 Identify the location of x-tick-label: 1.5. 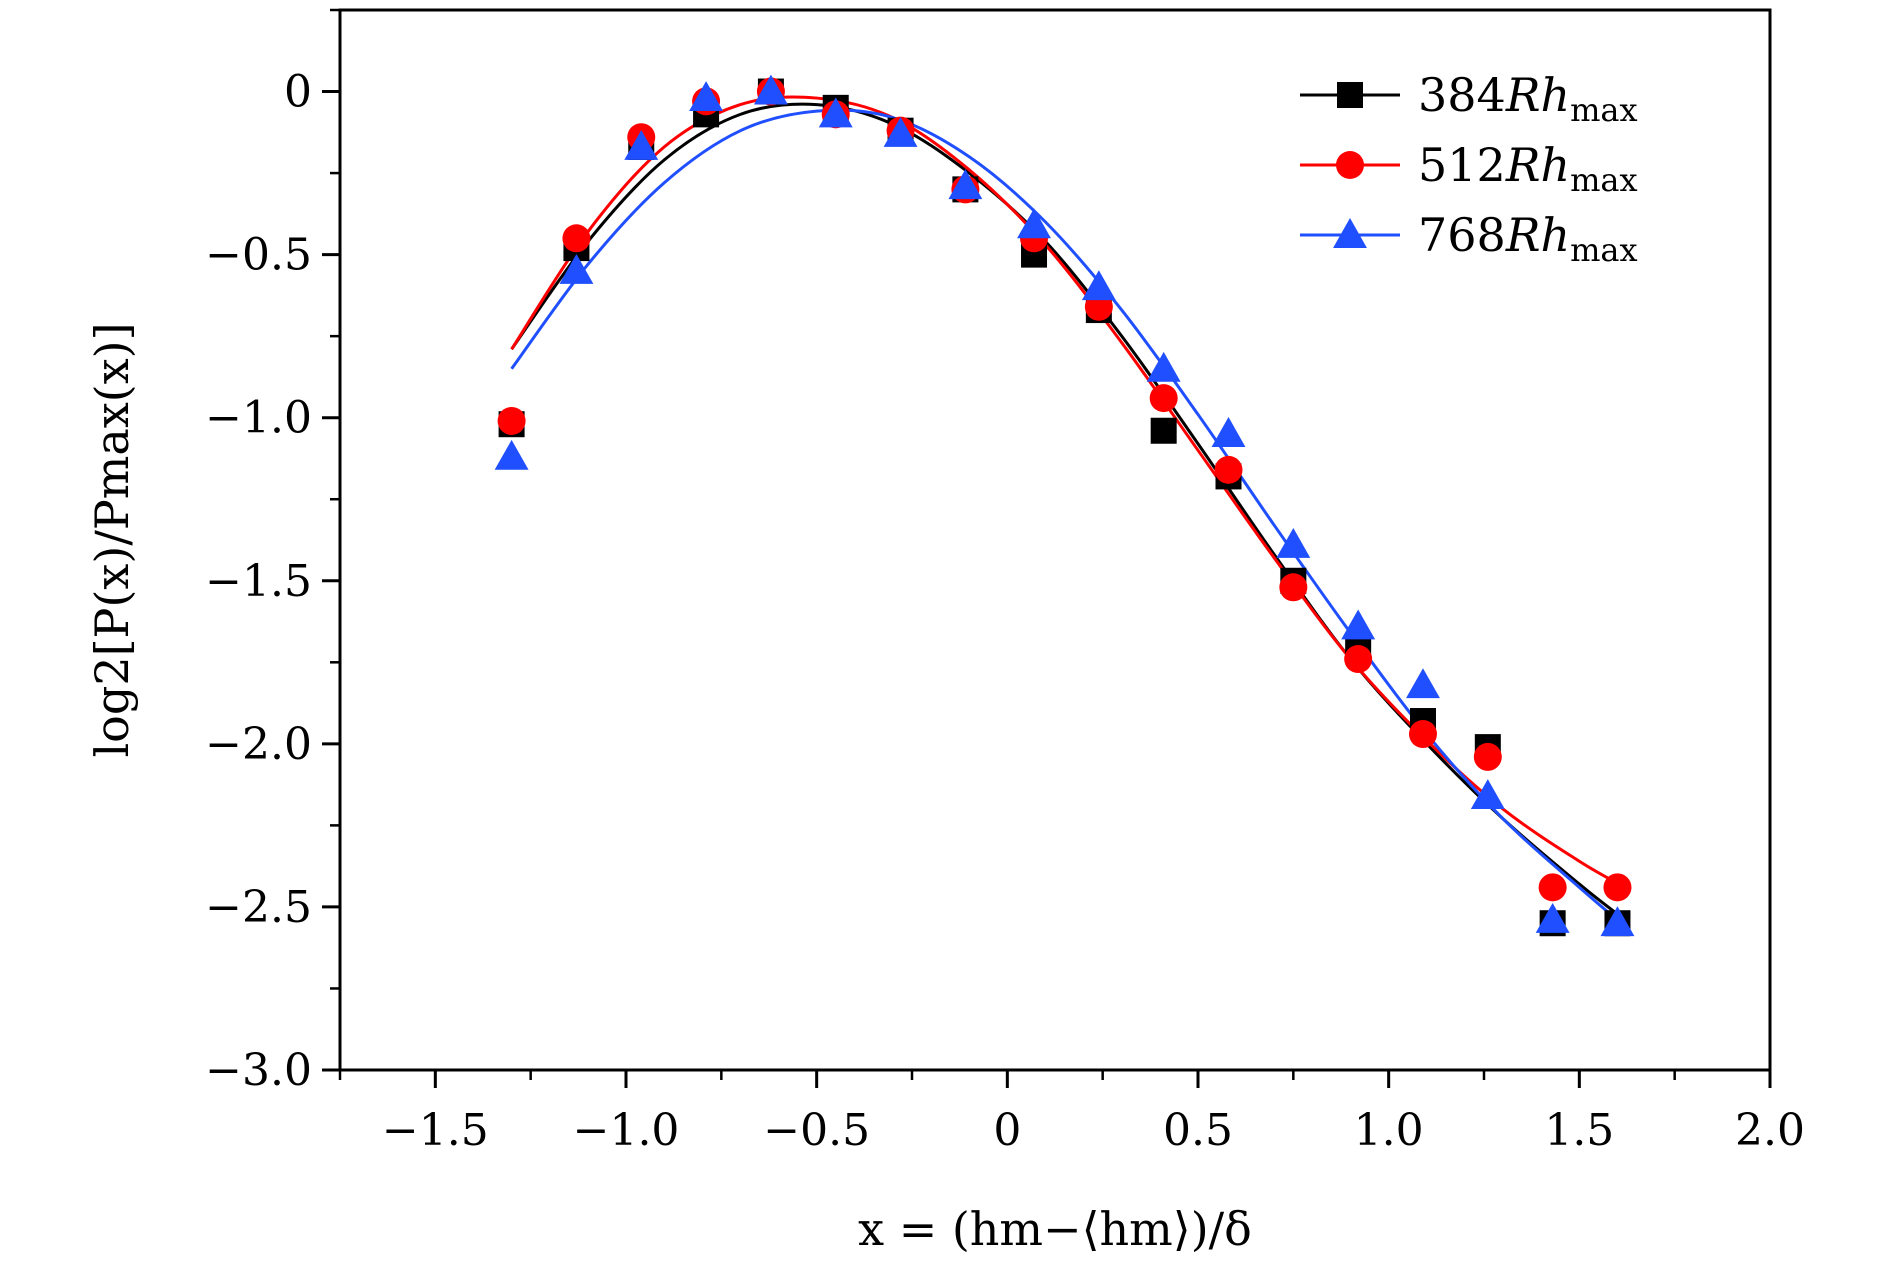
(1579, 1130).